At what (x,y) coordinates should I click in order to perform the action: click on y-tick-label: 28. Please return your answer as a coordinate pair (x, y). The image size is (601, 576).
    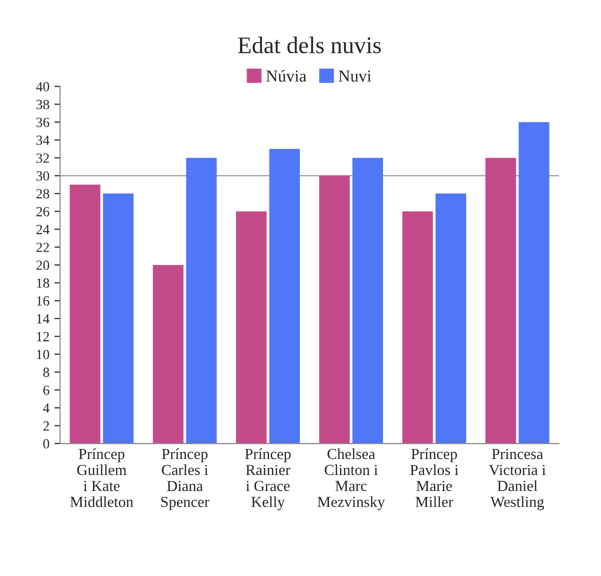
    Looking at the image, I should click on (43, 193).